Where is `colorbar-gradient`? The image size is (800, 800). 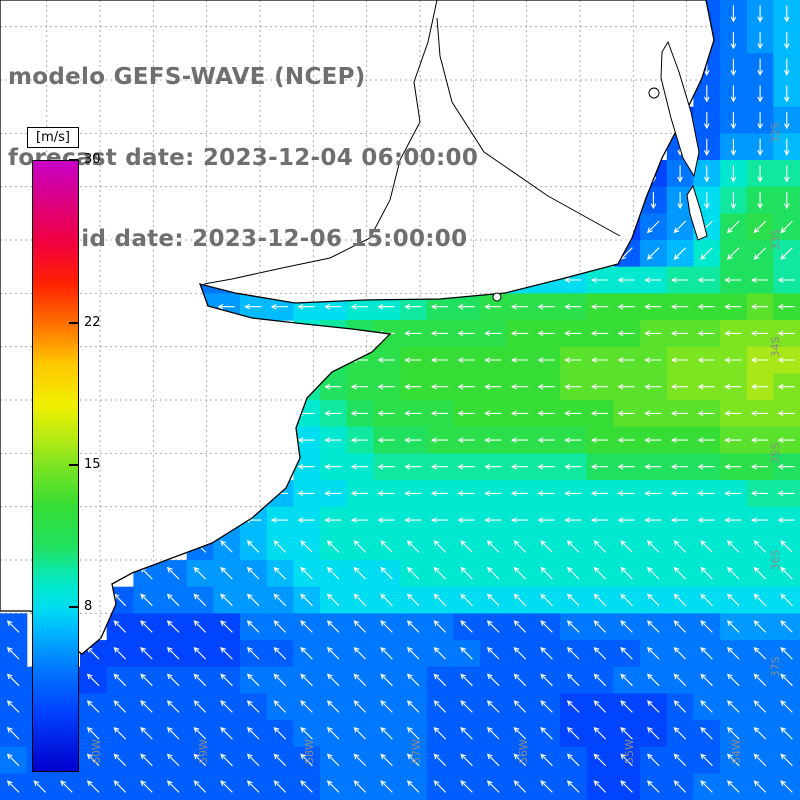 colorbar-gradient is located at coordinates (55, 466).